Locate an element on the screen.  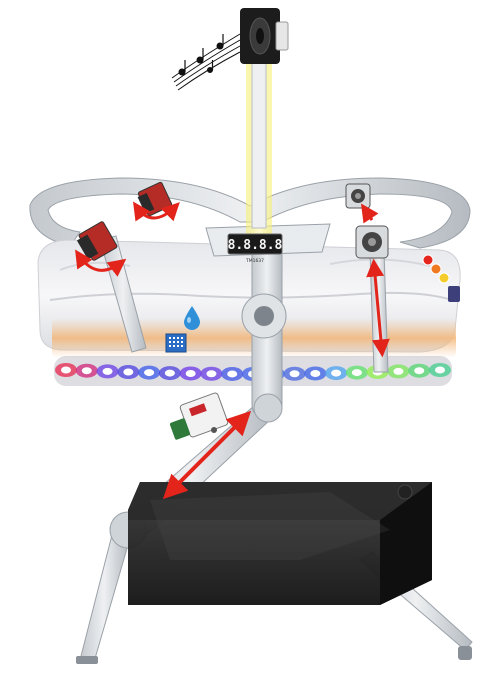
display-brand: TM1637 is located at coordinates (254, 261).